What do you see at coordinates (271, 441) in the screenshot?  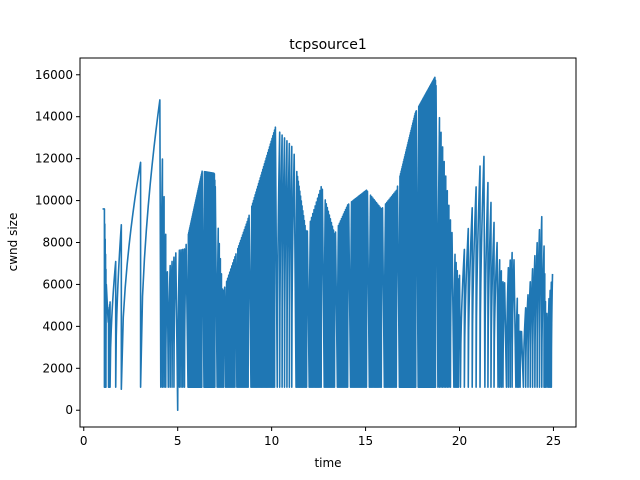 I see `x-tick-label: 10` at bounding box center [271, 441].